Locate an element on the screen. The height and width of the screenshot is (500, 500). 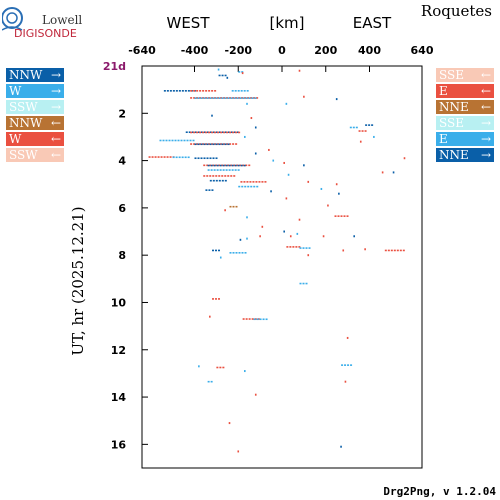
y-tick-label: 12 is located at coordinates (118, 350).